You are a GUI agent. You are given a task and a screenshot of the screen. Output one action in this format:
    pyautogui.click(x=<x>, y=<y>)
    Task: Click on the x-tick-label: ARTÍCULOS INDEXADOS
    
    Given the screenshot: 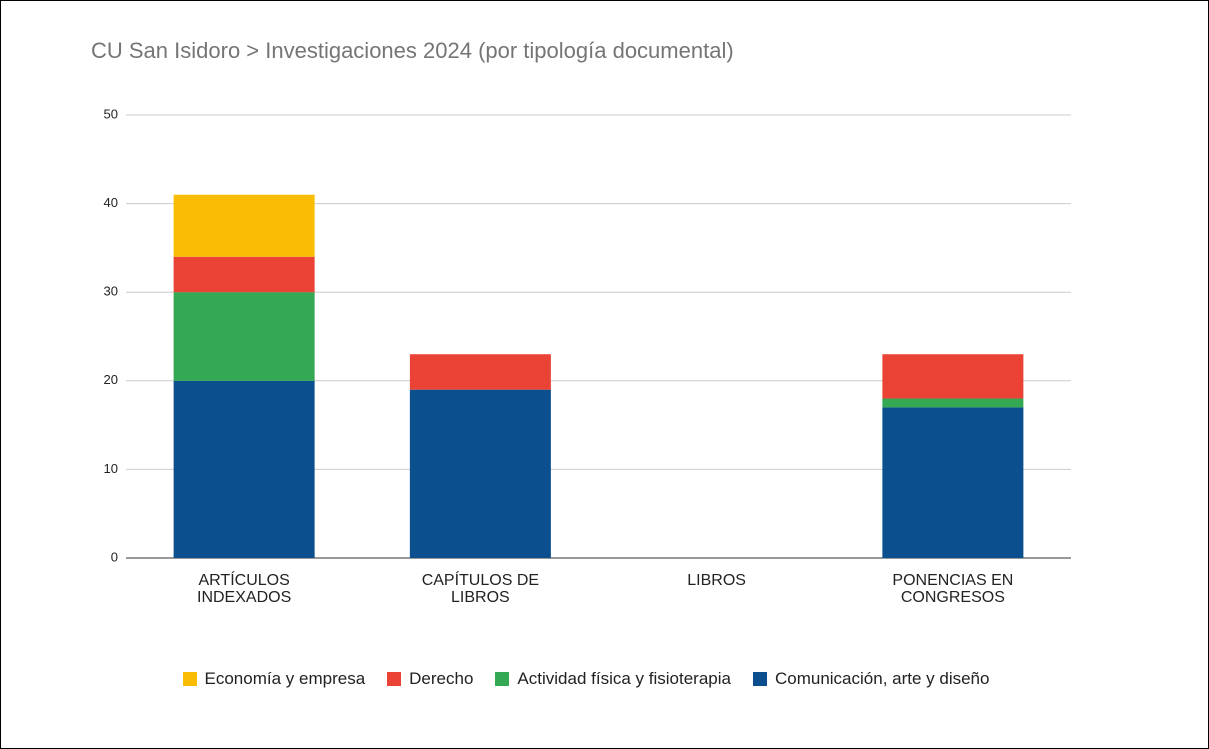 What is the action you would take?
    pyautogui.click(x=244, y=589)
    